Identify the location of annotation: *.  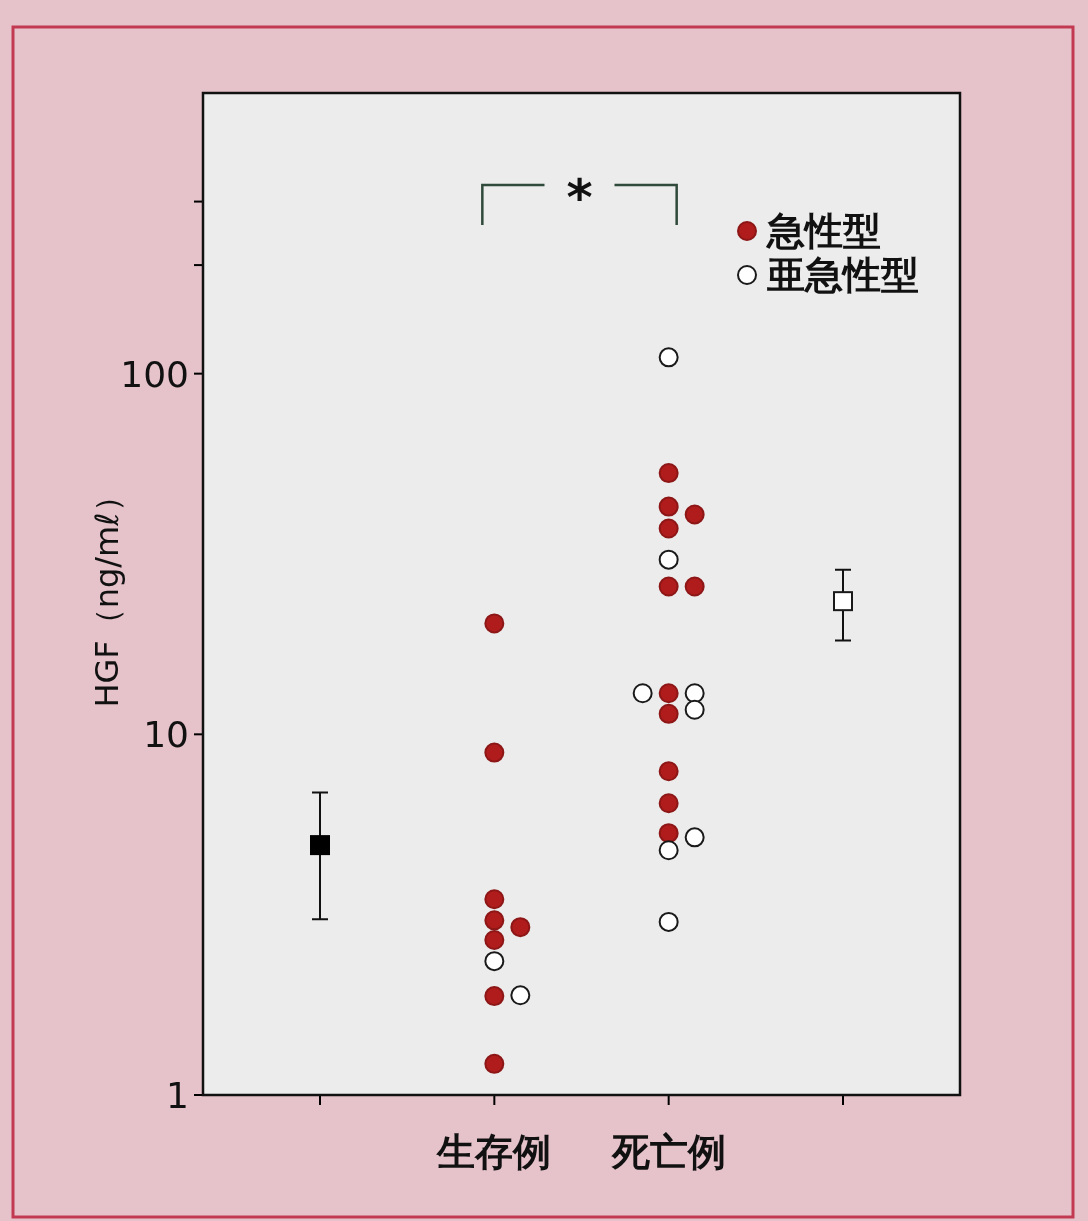
(579, 198).